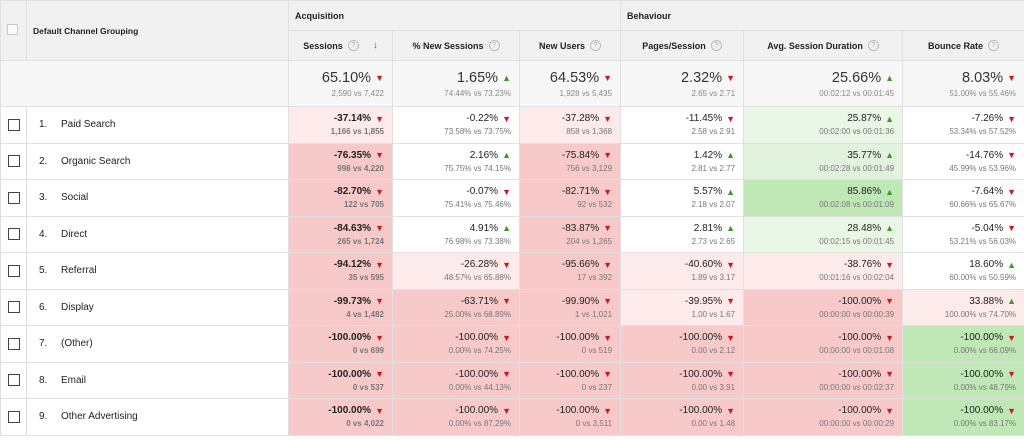 The image size is (1024, 440). I want to click on channel-link: Paid Search, so click(88, 125).